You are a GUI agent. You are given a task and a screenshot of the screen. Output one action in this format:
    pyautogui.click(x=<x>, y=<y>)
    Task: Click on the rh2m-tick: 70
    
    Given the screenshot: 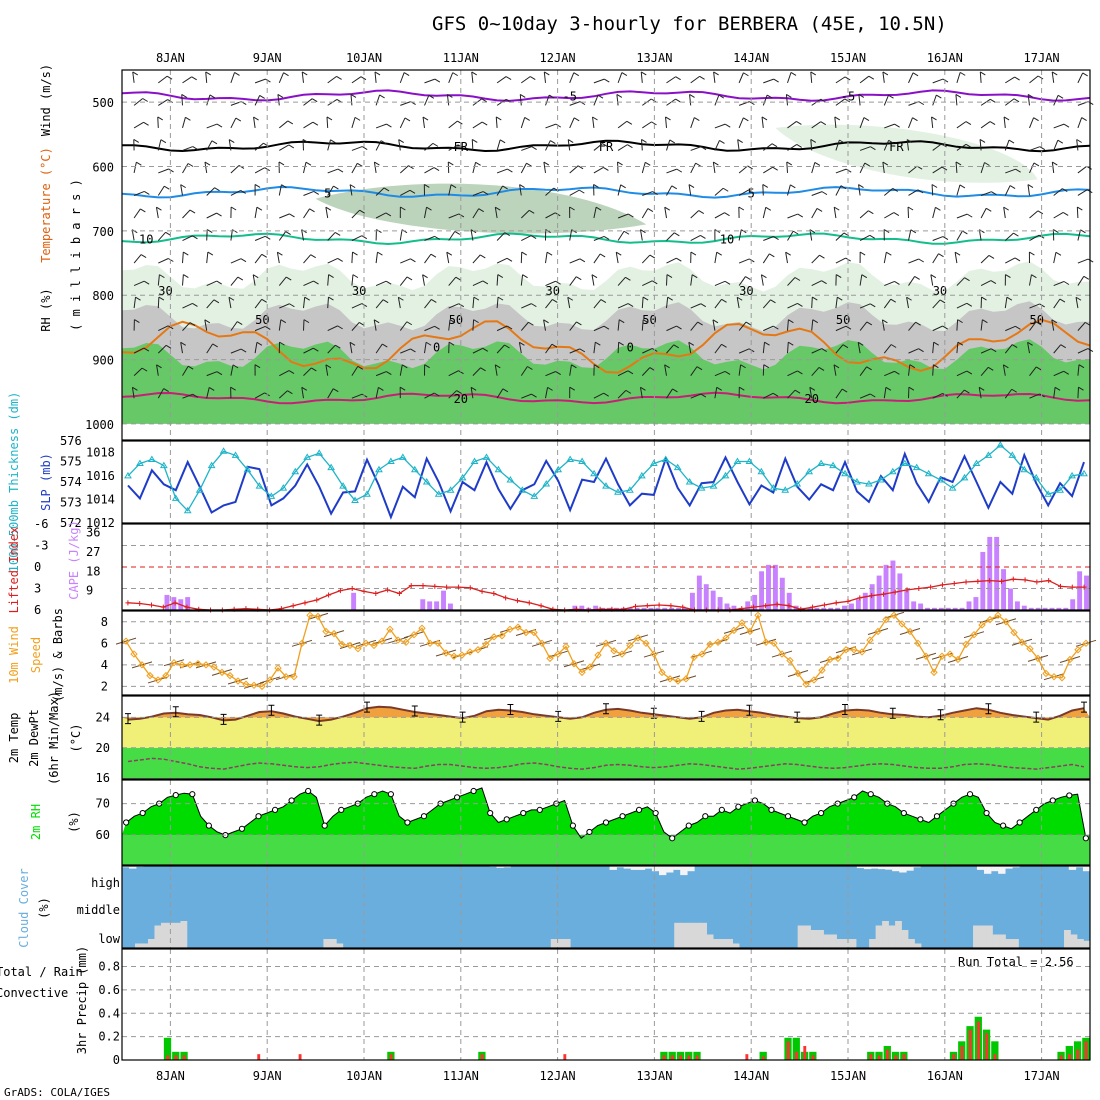 What is the action you would take?
    pyautogui.click(x=103, y=804)
    